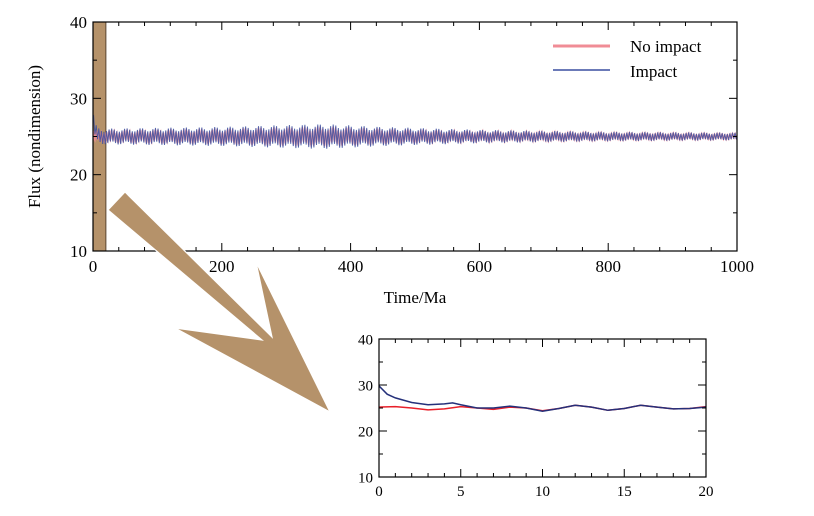  I want to click on inset-series-group, so click(542, 398).